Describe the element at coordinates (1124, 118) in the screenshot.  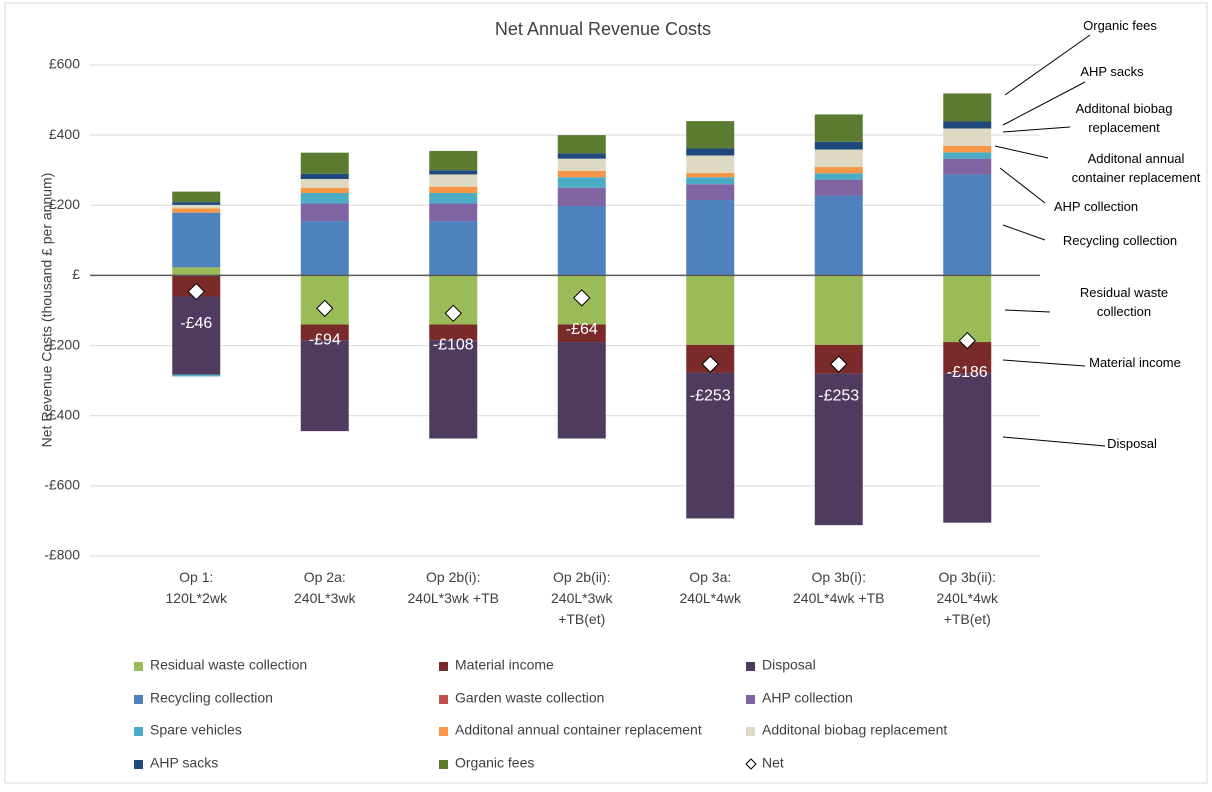
I see `annotation: Additonal biobag replacement` at that location.